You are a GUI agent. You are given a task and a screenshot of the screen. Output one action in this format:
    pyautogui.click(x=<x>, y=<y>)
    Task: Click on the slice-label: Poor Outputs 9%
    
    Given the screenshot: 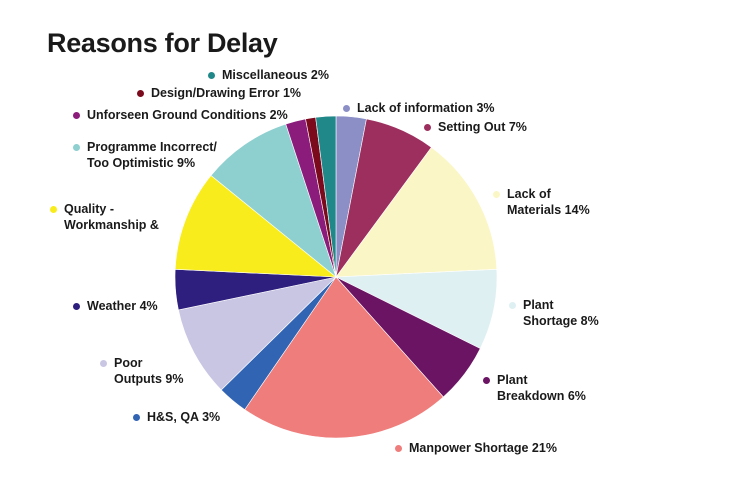 What is the action you would take?
    pyautogui.click(x=149, y=371)
    